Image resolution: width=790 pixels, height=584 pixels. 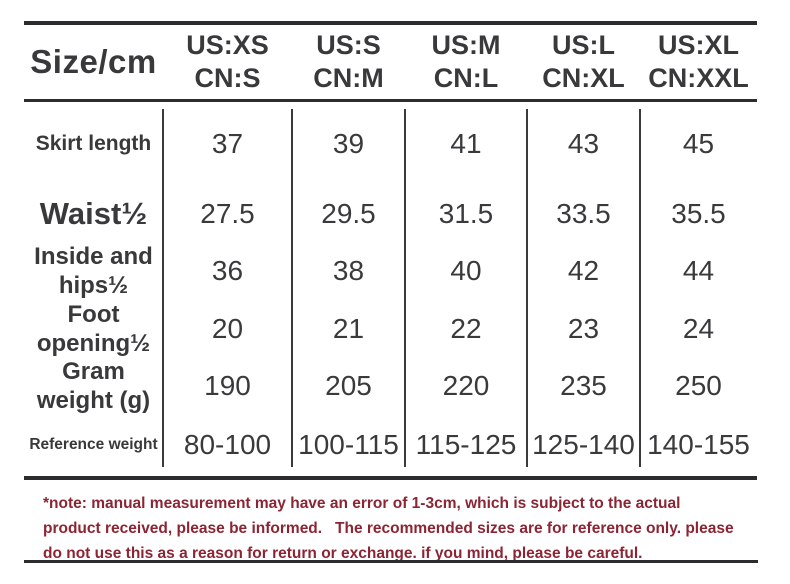 I want to click on table-cell: 38, so click(x=348, y=270).